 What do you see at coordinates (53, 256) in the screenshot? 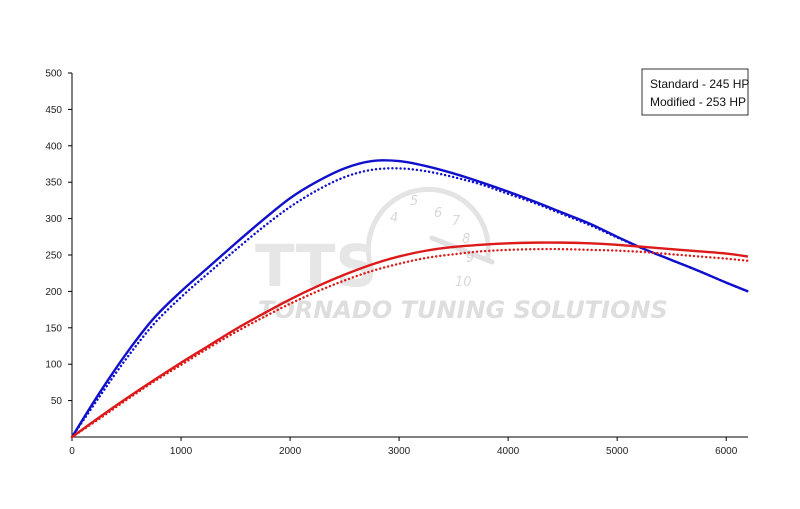
I see `y-tick-label: 250` at bounding box center [53, 256].